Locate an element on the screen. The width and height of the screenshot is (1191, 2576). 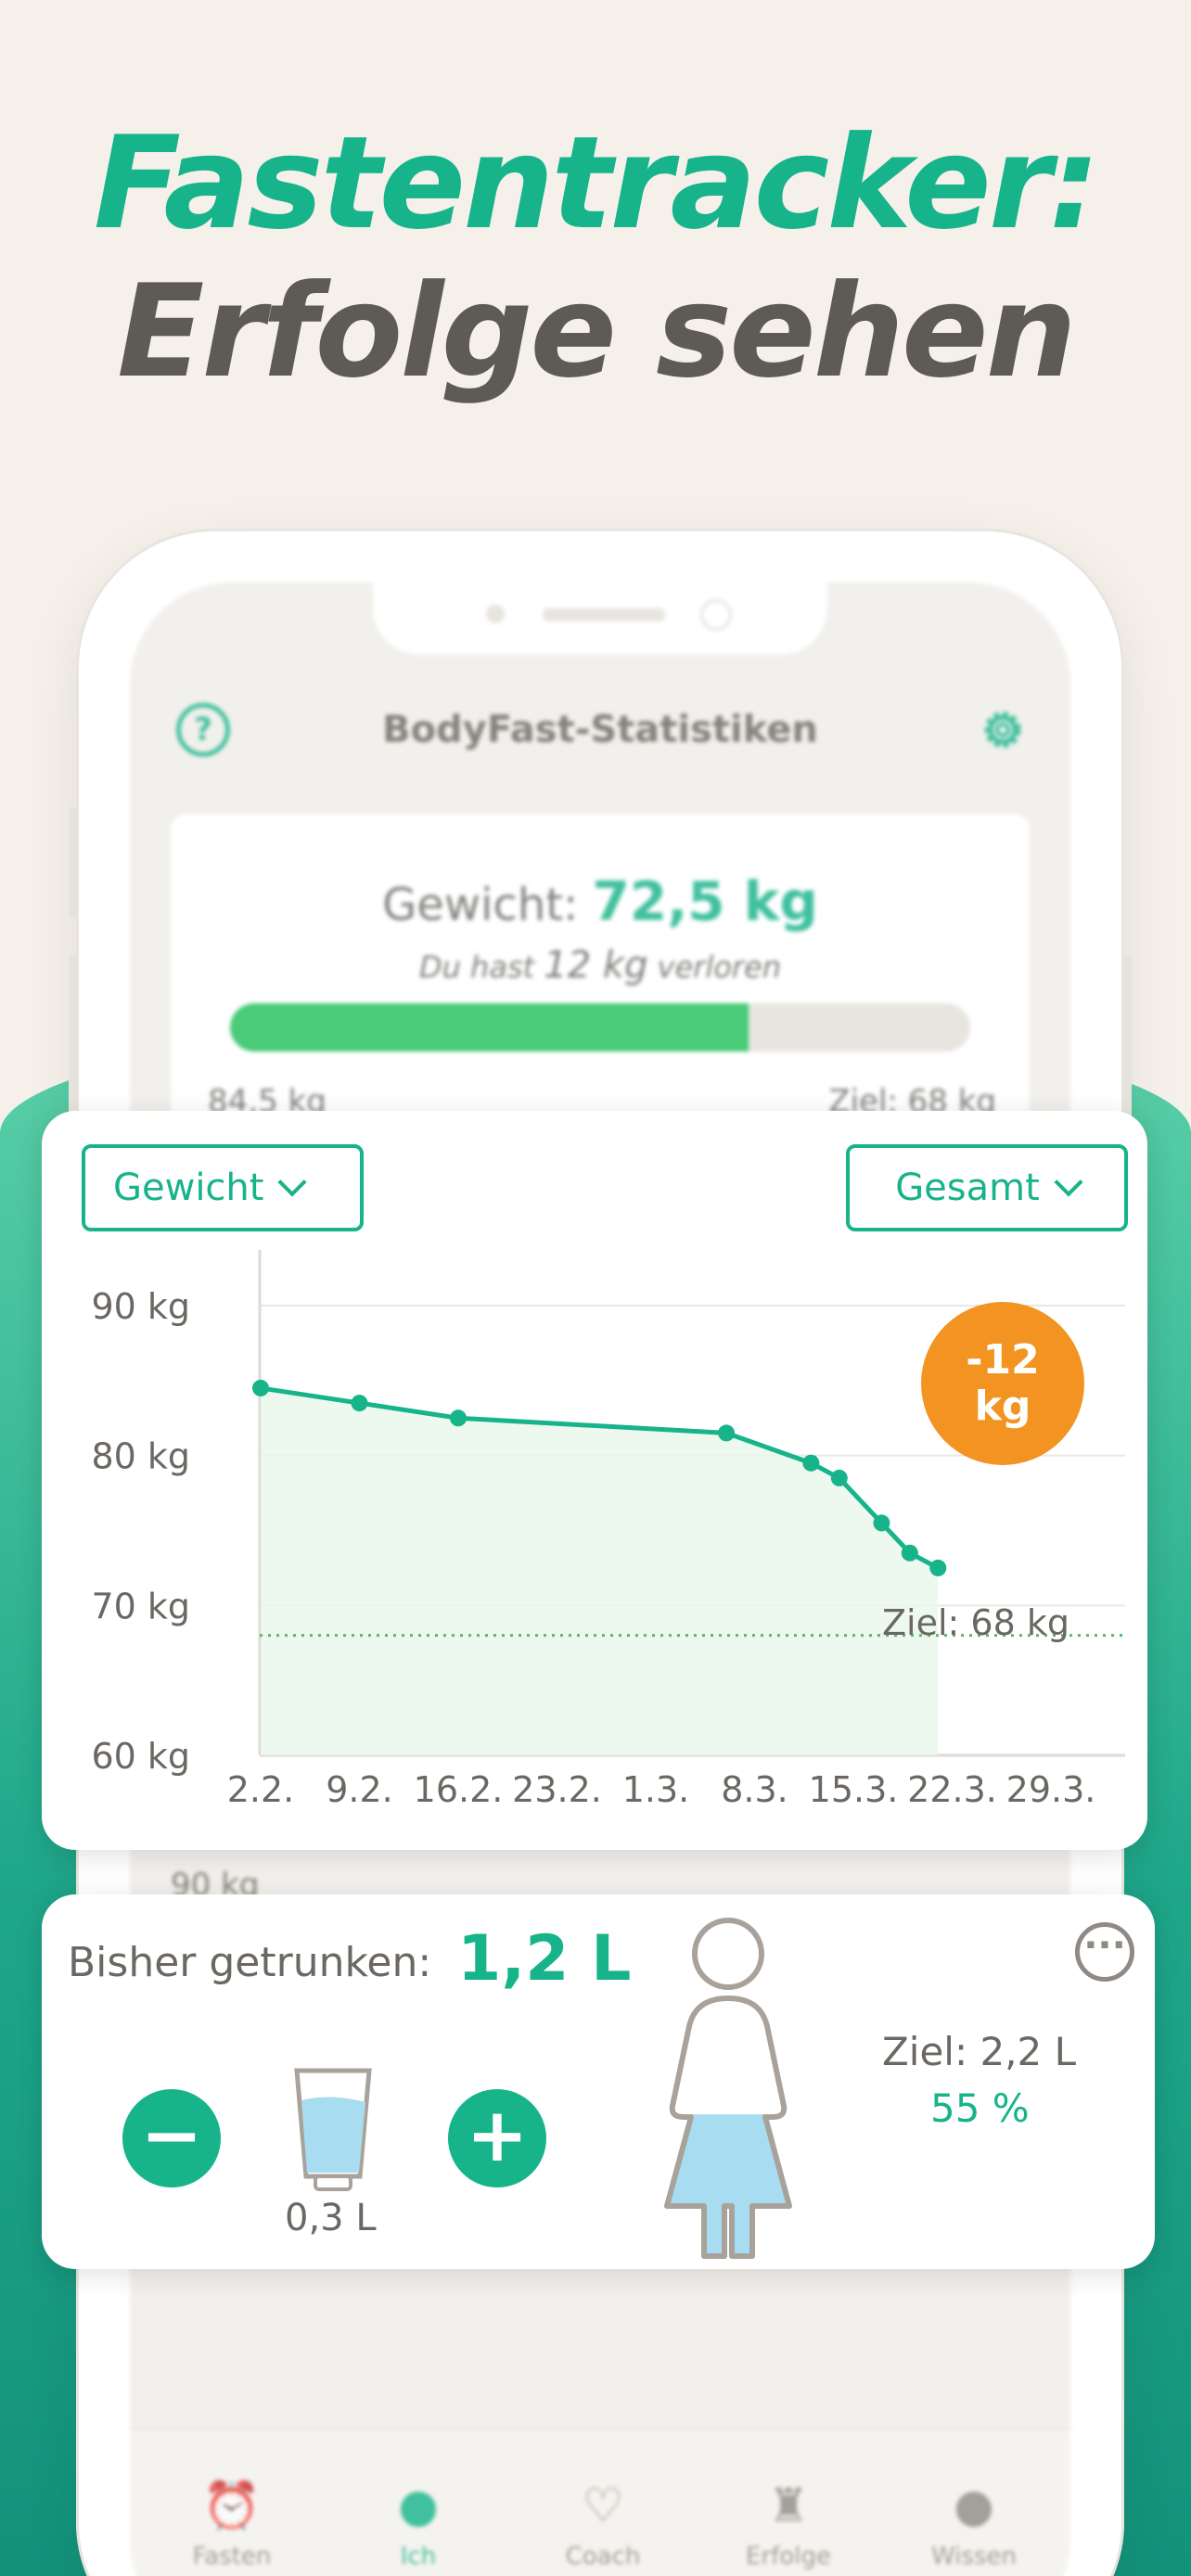
weight-loss-badge: -12 kg is located at coordinates (1003, 1384).